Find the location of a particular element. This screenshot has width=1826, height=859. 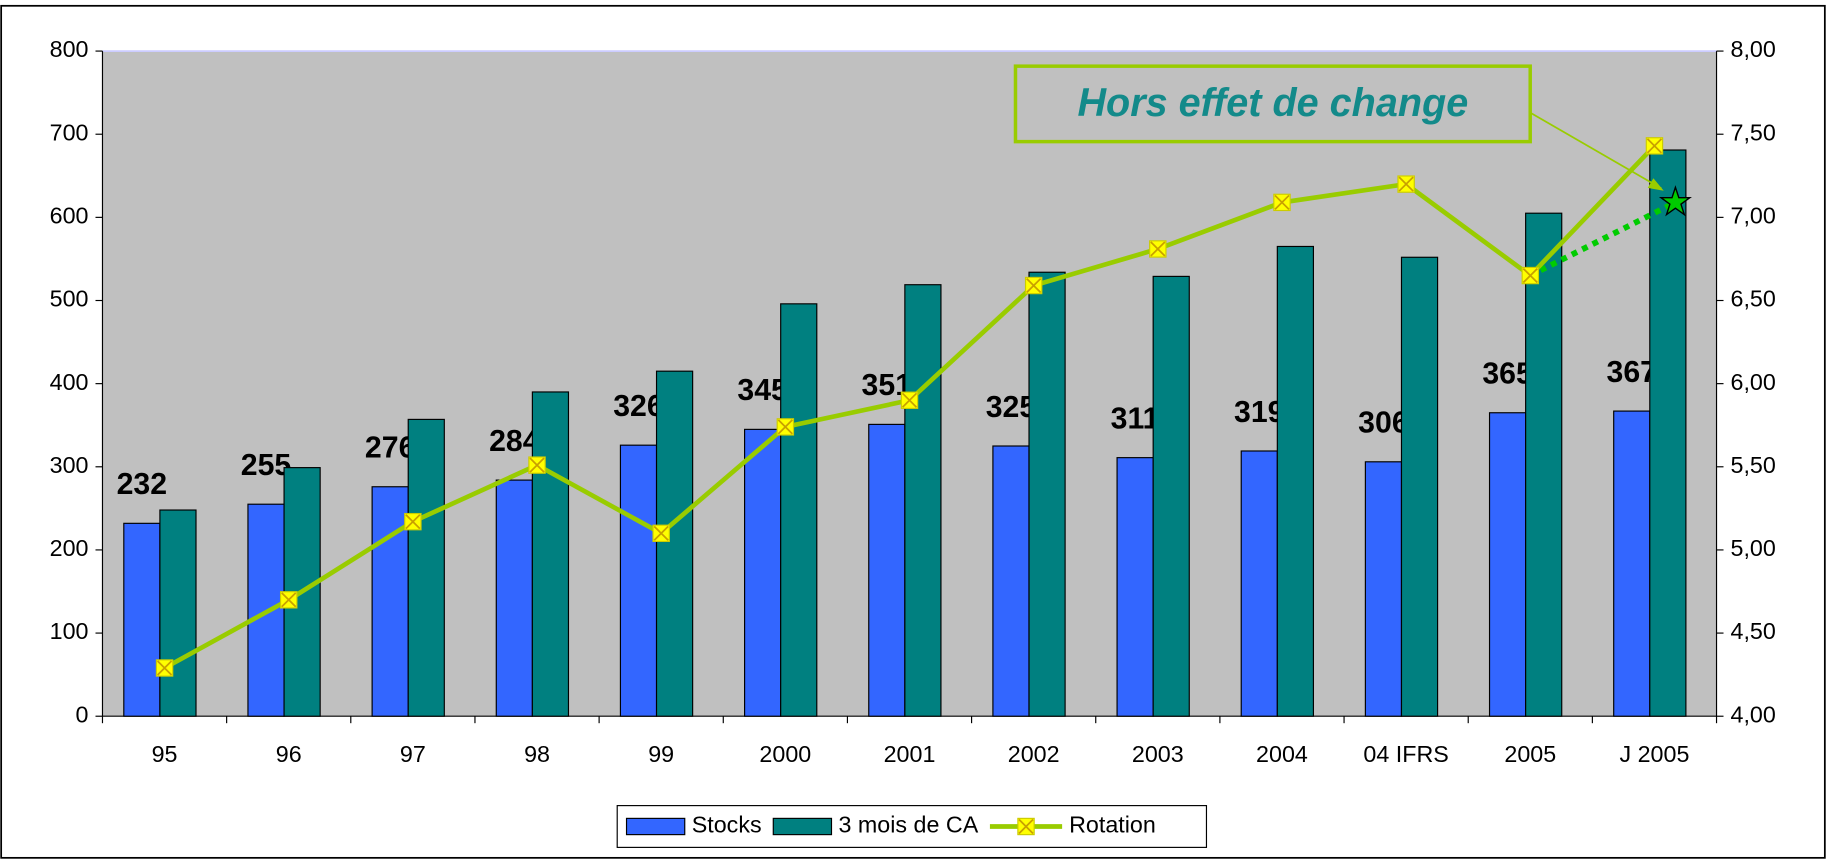

y2-tick-label: 4,50 is located at coordinates (1753, 631).